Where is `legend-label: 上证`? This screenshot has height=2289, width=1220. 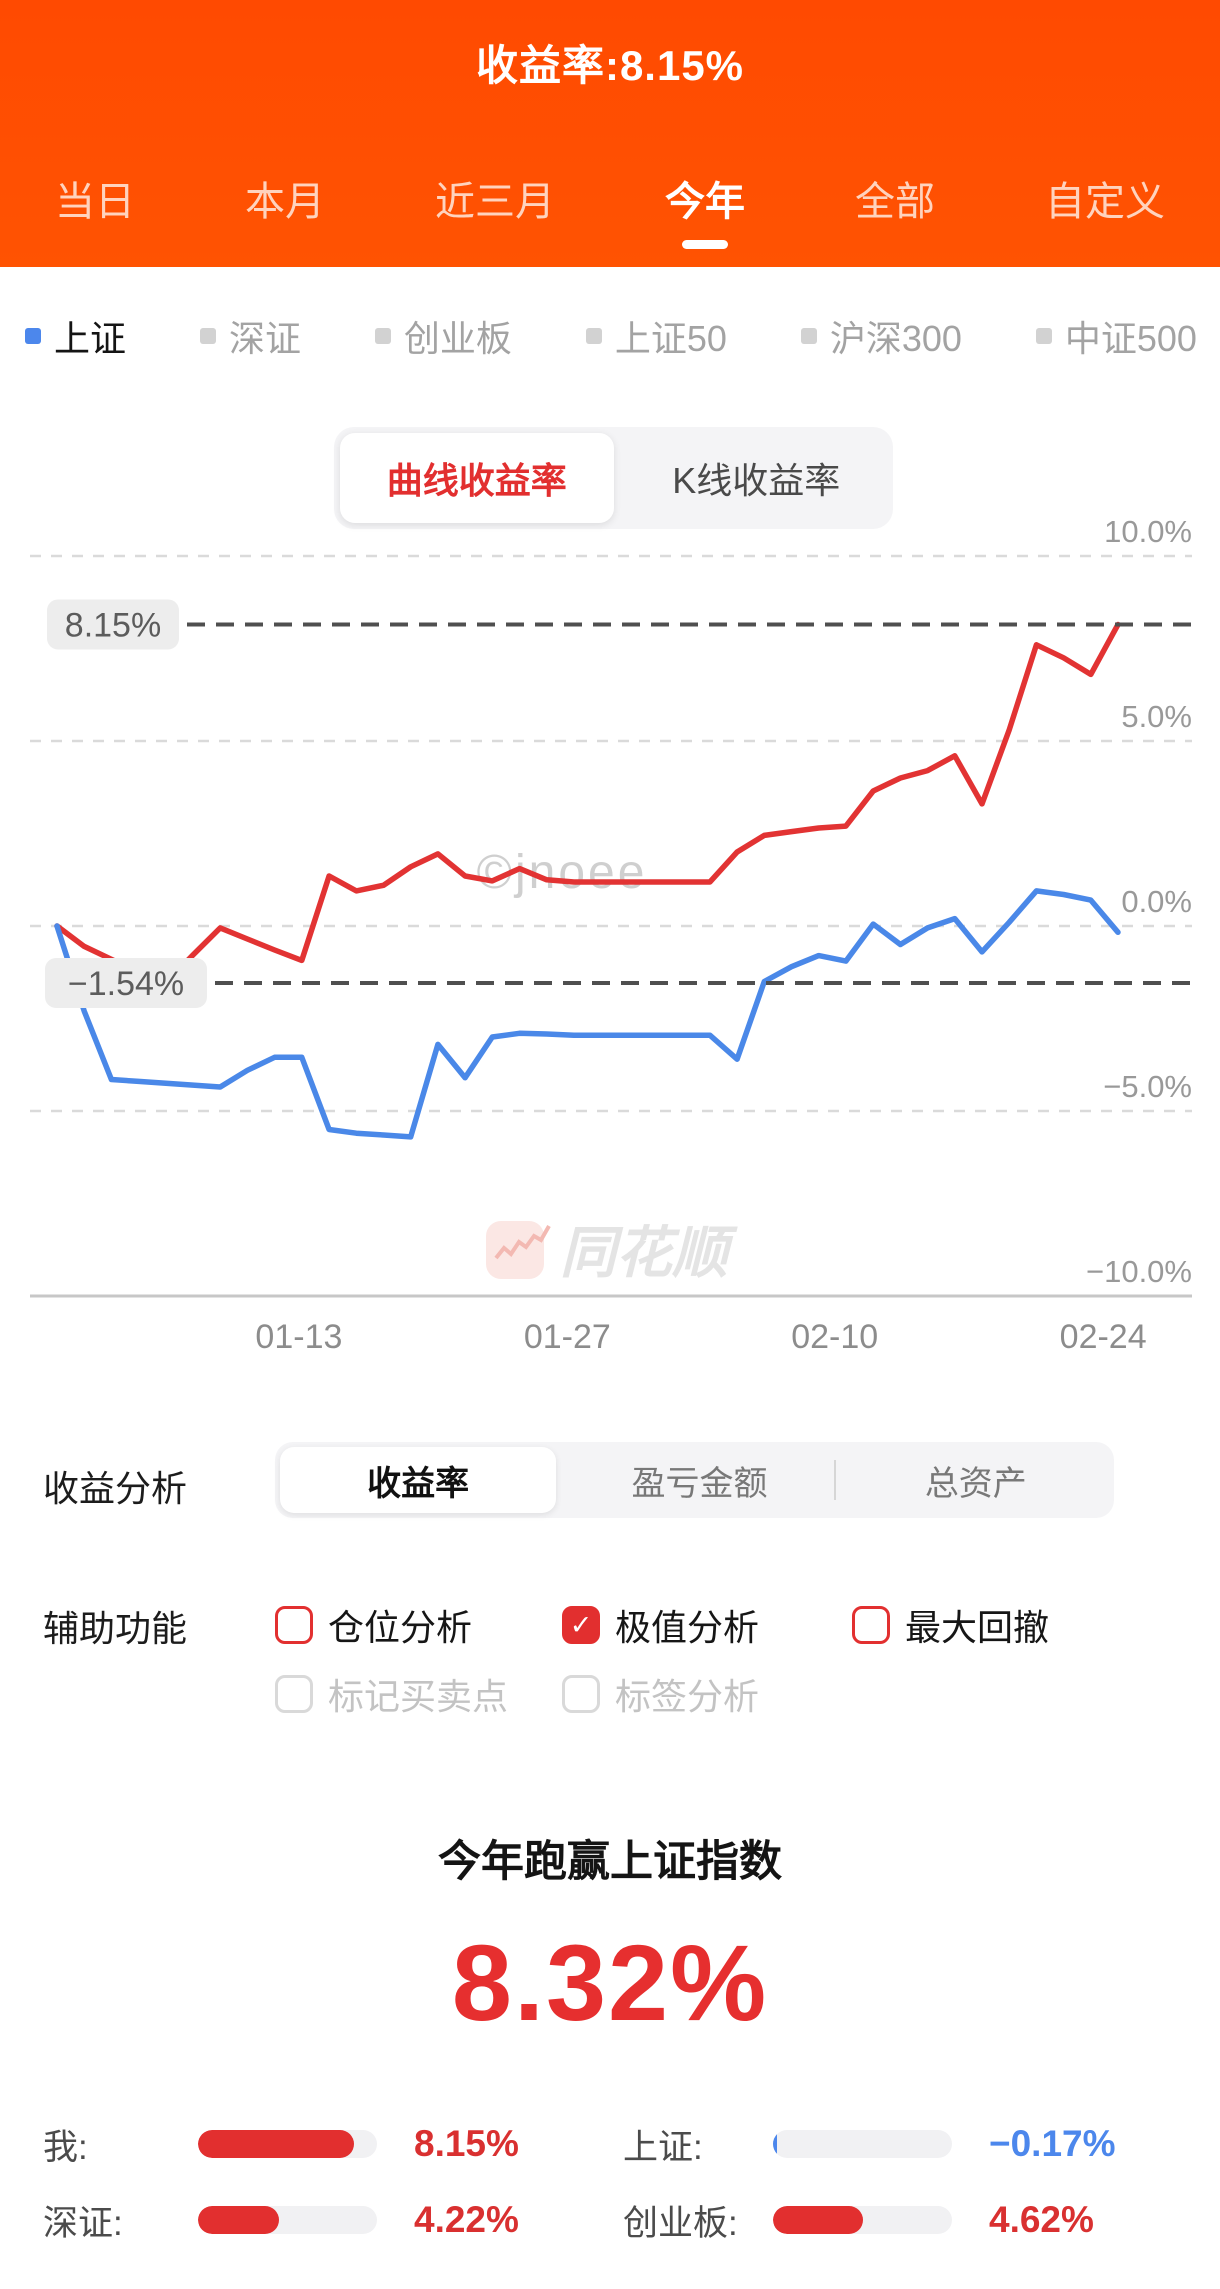 legend-label: 上证 is located at coordinates (90, 338).